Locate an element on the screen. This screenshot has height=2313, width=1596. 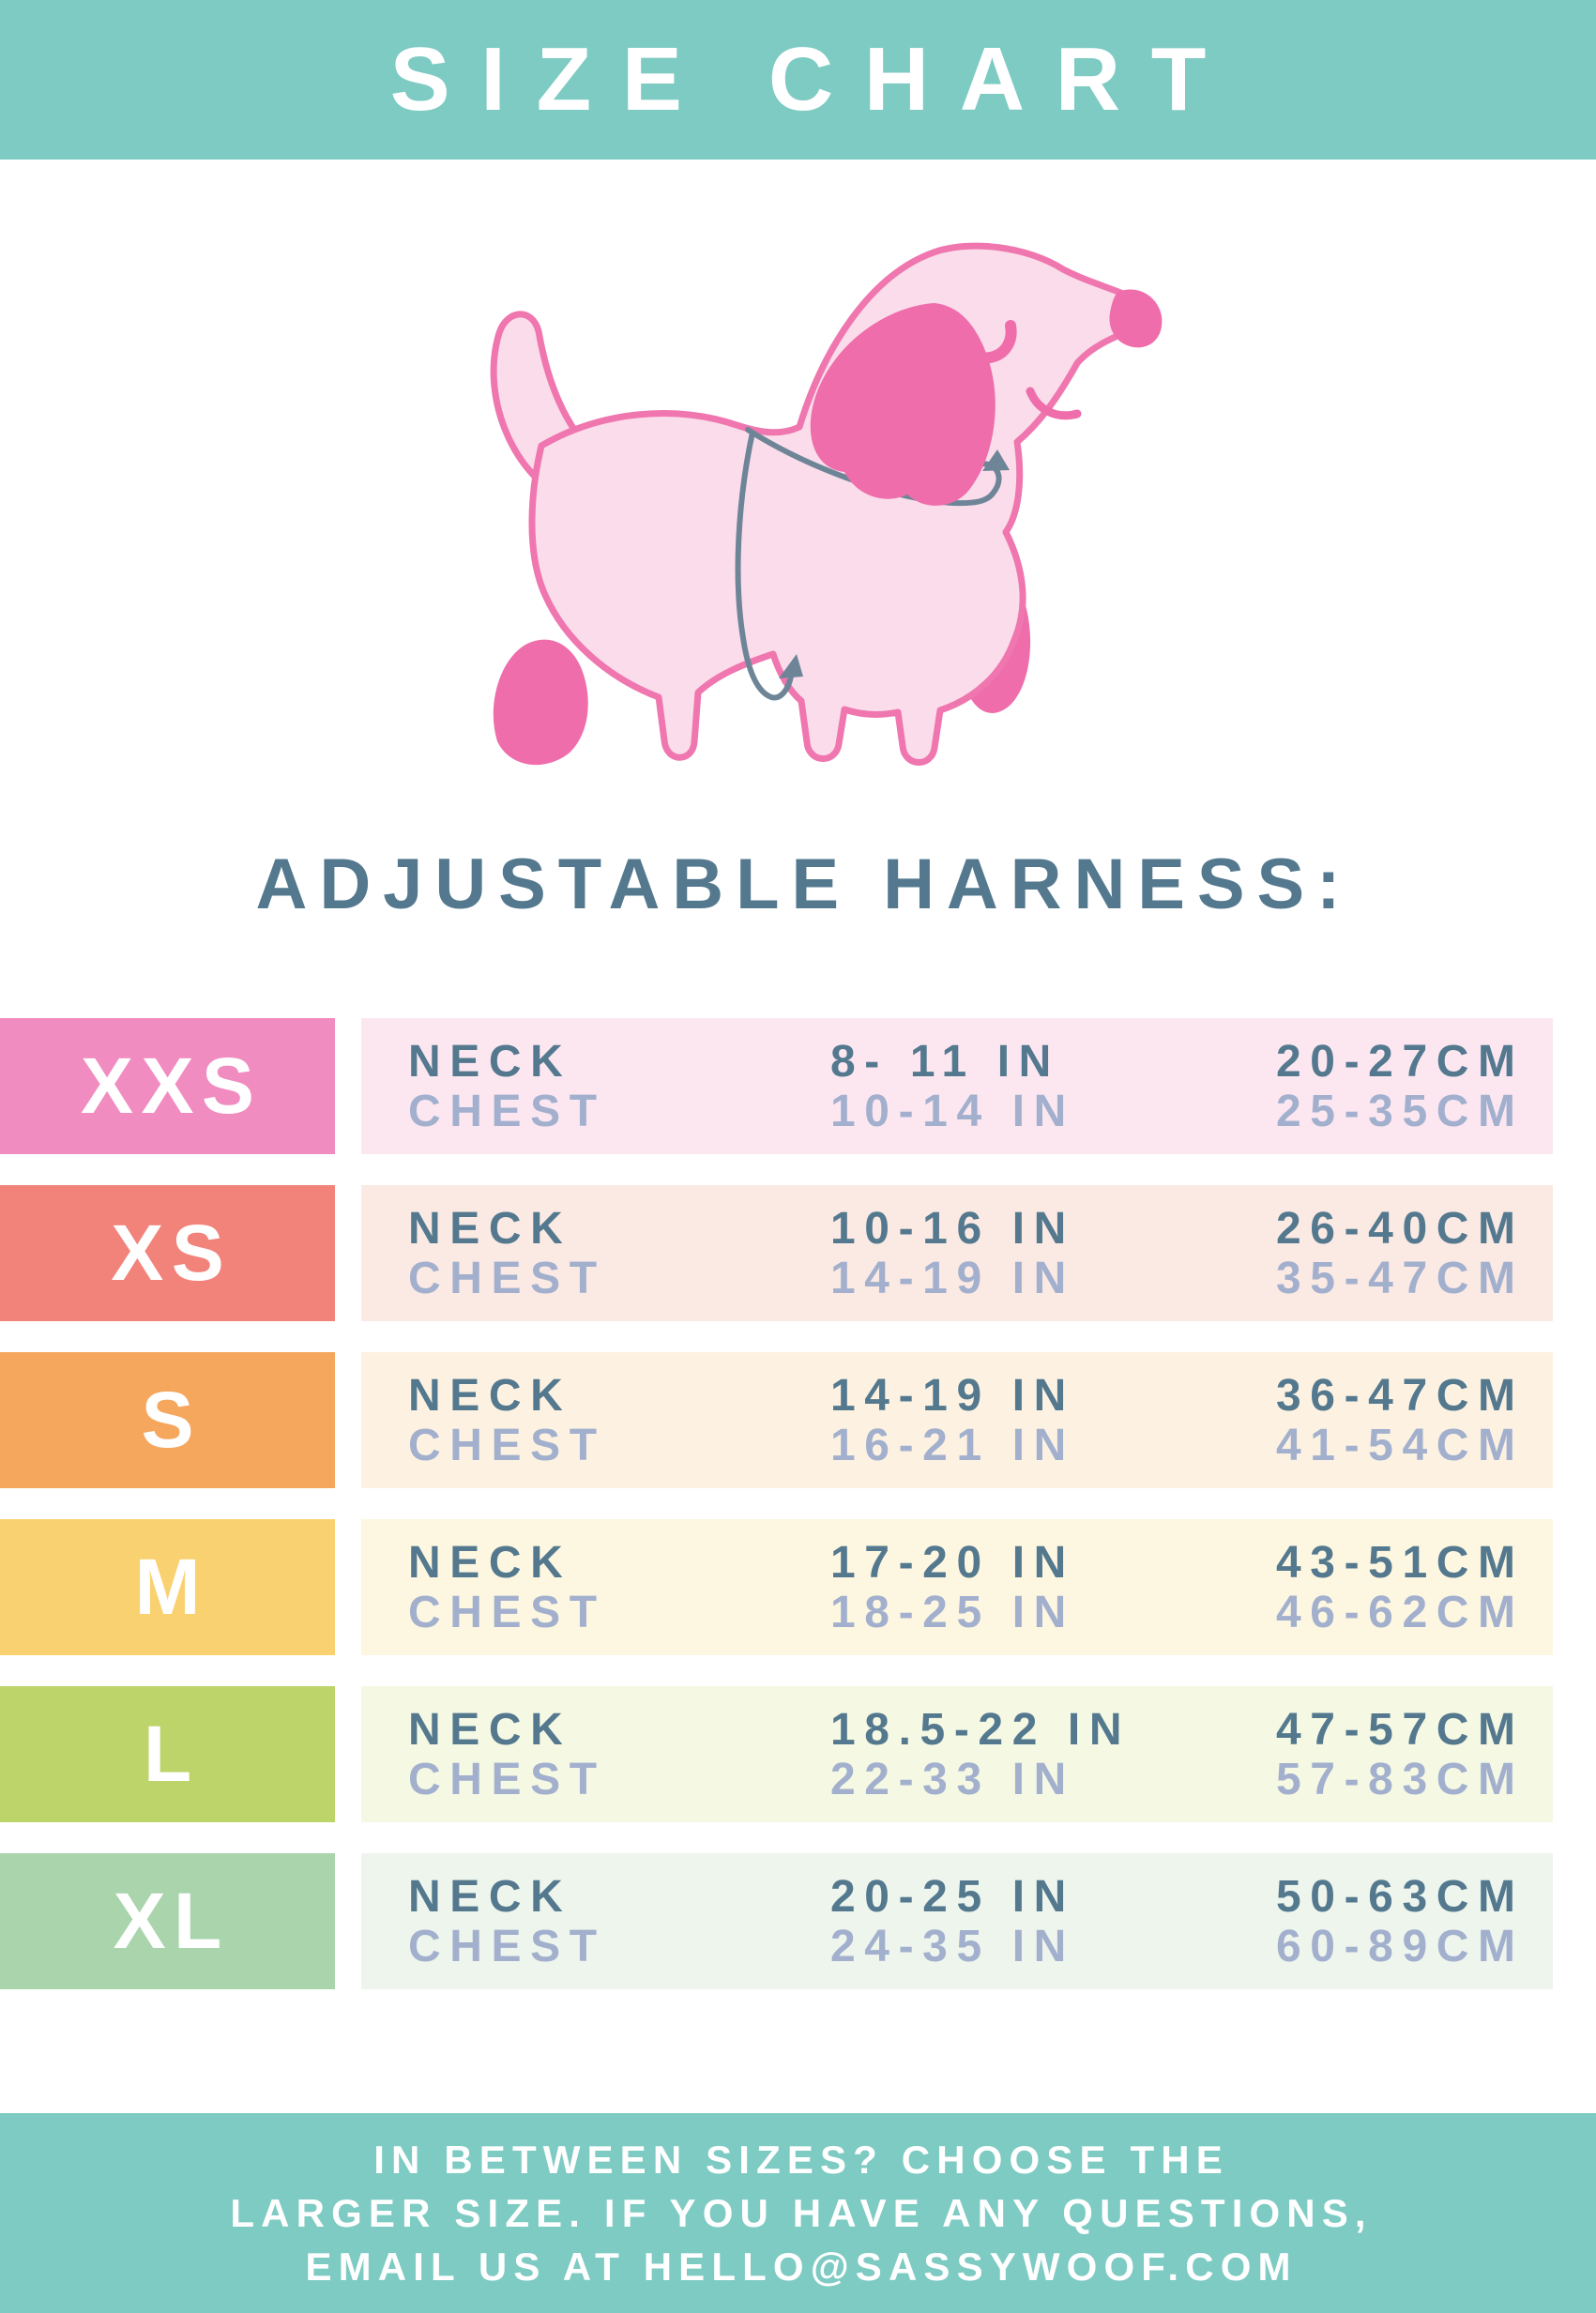
footer-text-line: LARGER SIZE. IF YOU HAVE ANY QUESTIONS, is located at coordinates (801, 2213).